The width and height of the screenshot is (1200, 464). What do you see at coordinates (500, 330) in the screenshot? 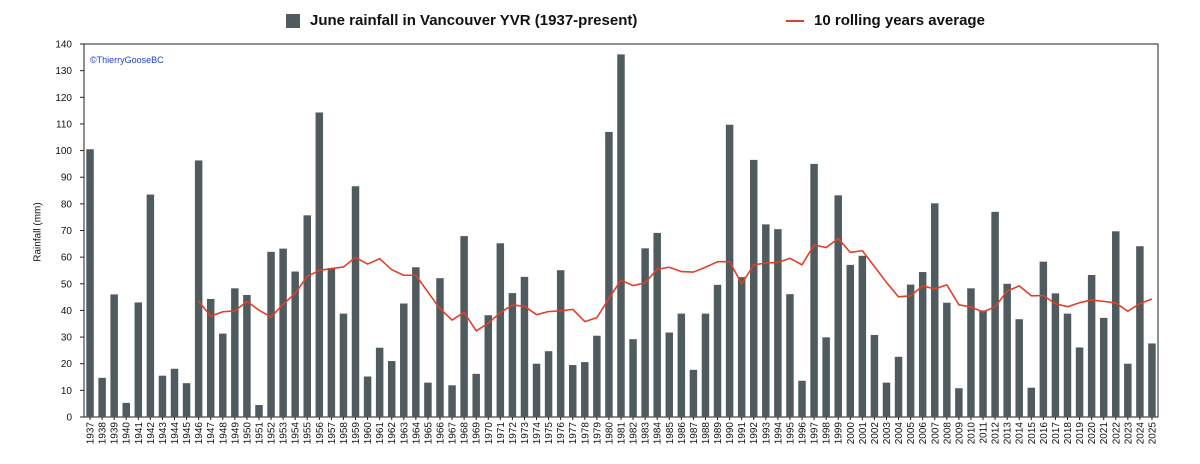
I see `bar-1971` at bounding box center [500, 330].